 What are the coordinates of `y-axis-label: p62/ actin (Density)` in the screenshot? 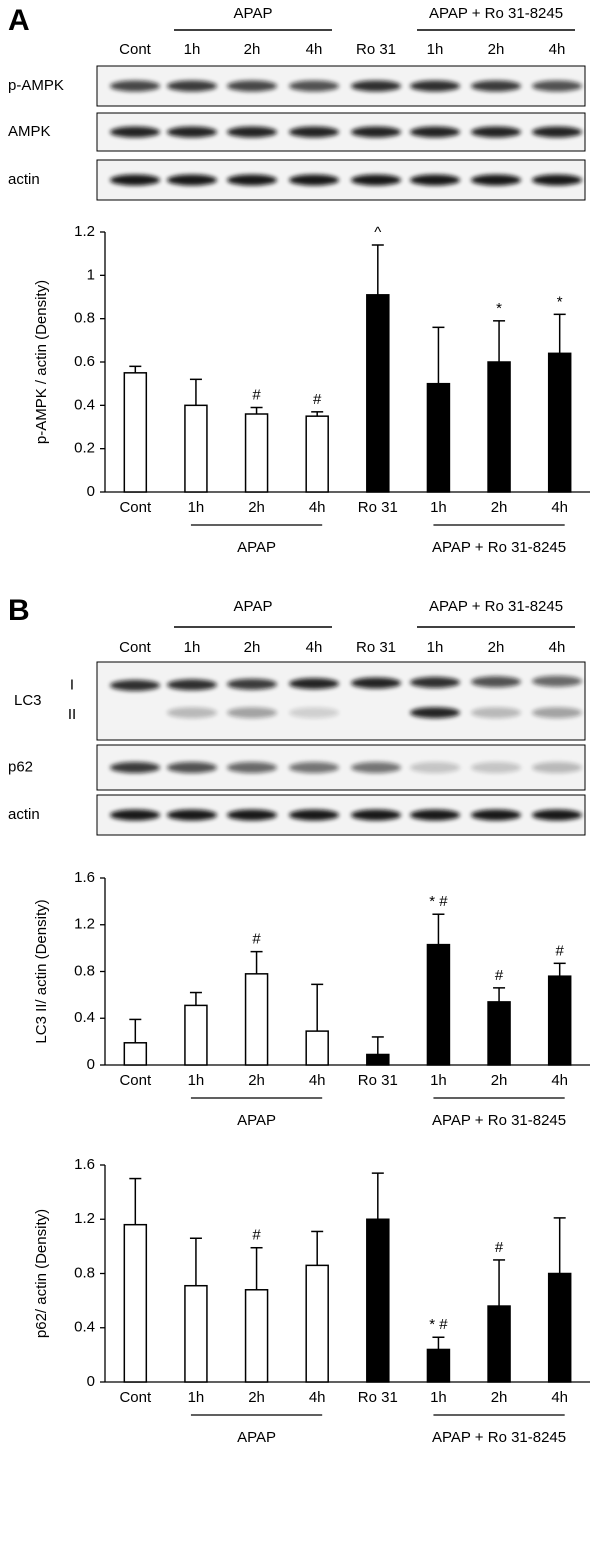 It's located at (41, 1273).